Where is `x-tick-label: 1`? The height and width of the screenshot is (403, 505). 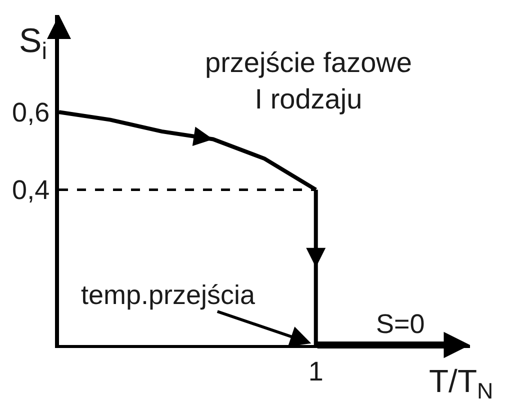 x-tick-label: 1 is located at coordinates (316, 371).